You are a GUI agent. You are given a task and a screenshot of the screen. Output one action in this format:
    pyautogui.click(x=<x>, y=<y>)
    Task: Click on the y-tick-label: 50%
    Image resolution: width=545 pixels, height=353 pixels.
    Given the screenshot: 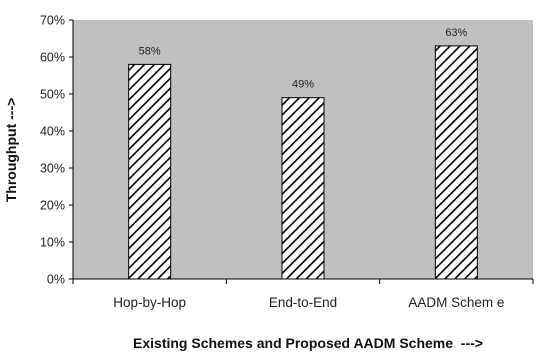 What is the action you would take?
    pyautogui.click(x=52, y=95)
    